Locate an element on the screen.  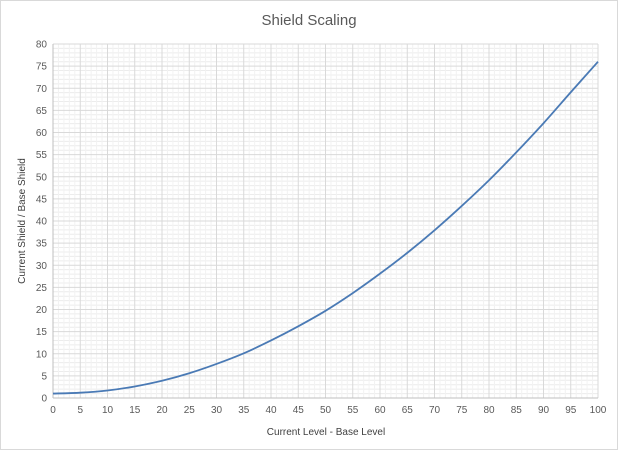
y-tick-label: 30 is located at coordinates (42, 266).